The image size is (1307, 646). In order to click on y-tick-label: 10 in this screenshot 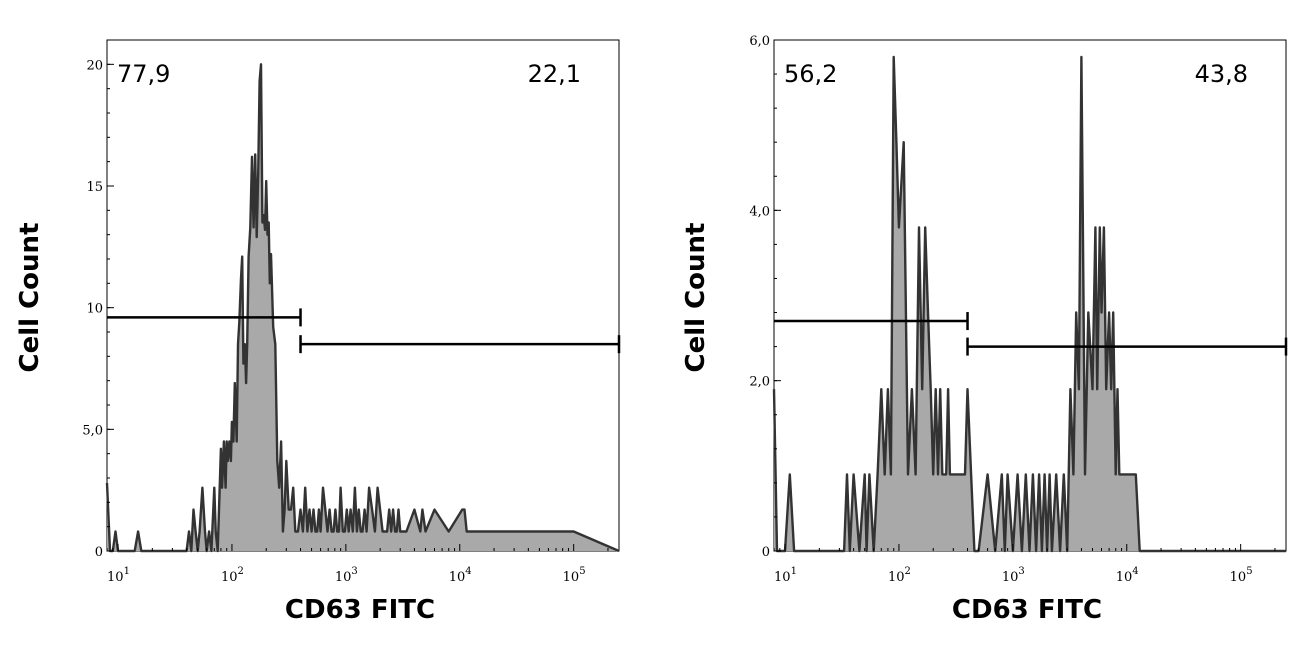, I will do `click(94, 309)`.